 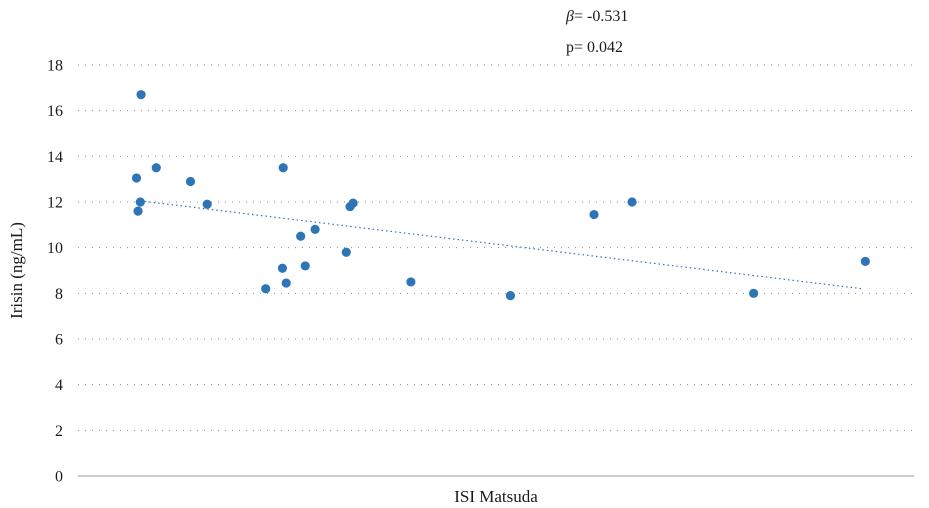 What do you see at coordinates (594, 47) in the screenshot?
I see `p-value-annotation: p= 0.042` at bounding box center [594, 47].